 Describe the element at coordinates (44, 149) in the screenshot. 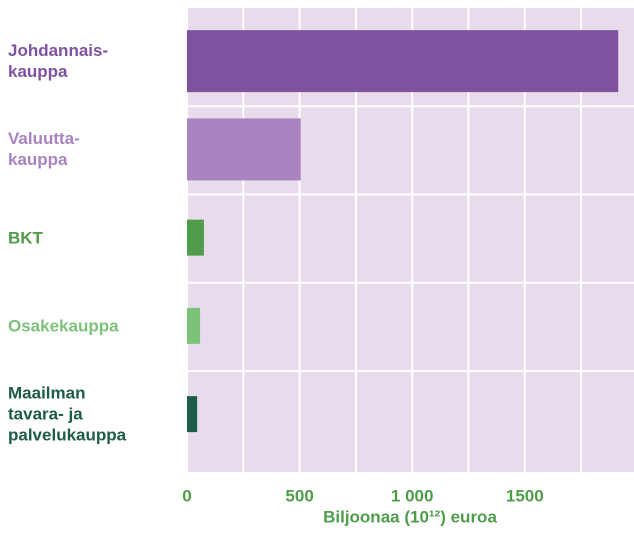

I see `category-label: Valuutta- kauppa` at that location.